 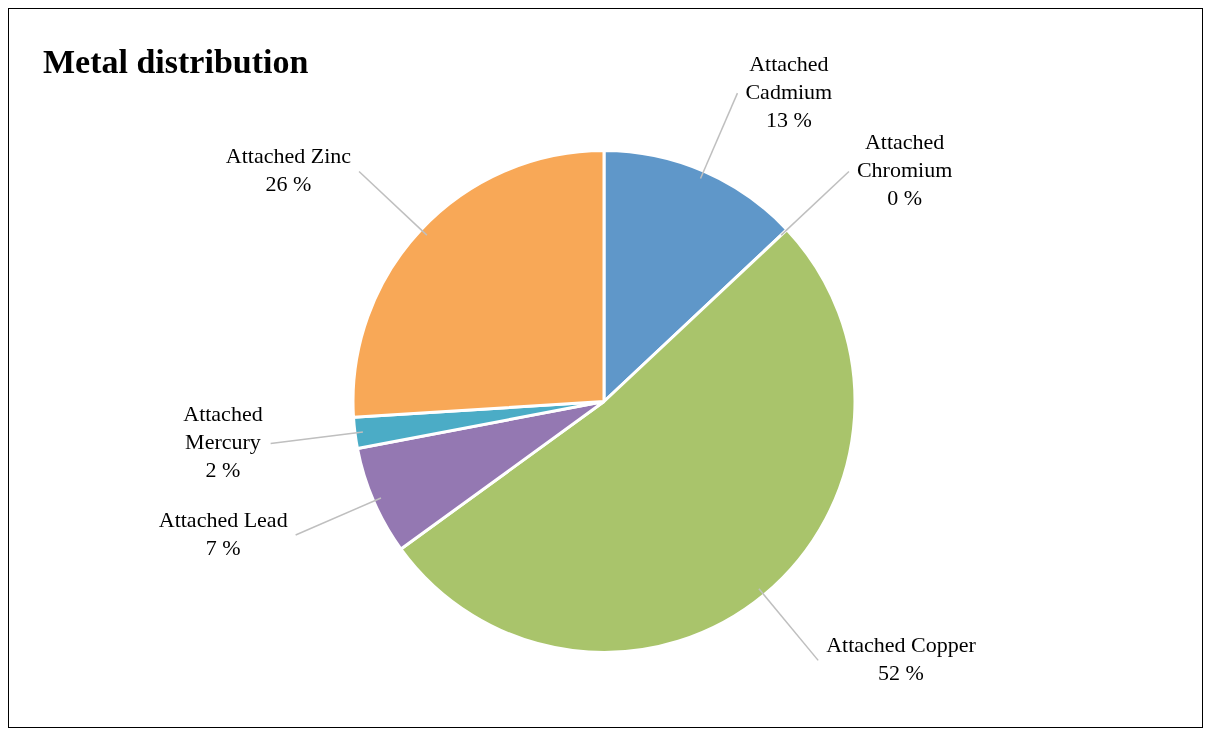 I want to click on slice-label: Attached Lead, so click(x=223, y=519).